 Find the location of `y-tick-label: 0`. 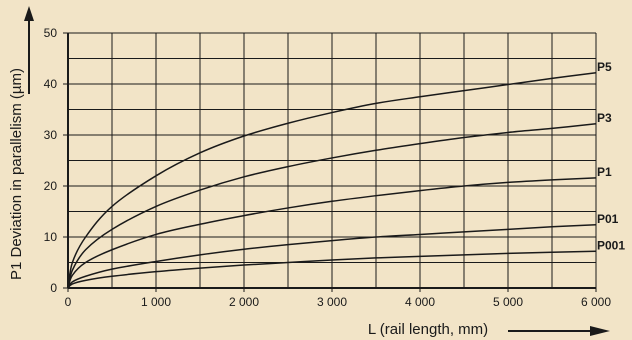

y-tick-label: 0 is located at coordinates (53, 288).